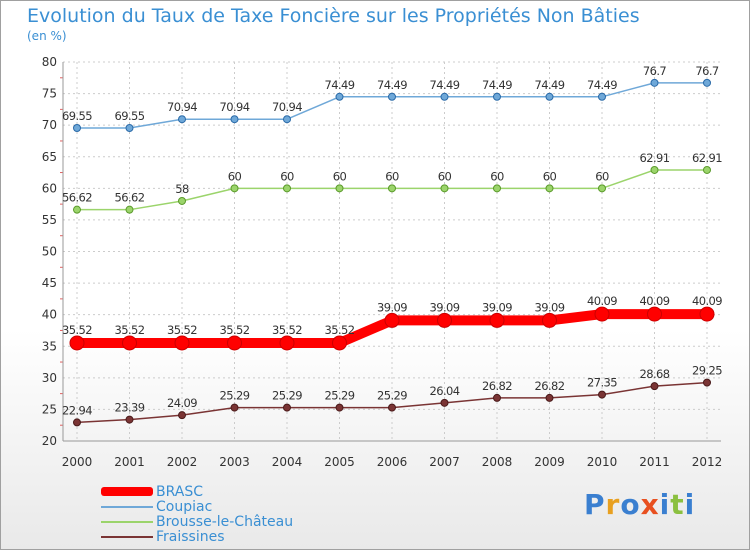 The width and height of the screenshot is (750, 550). What do you see at coordinates (184, 507) in the screenshot?
I see `legend-label-coupiac: Coupiac` at bounding box center [184, 507].